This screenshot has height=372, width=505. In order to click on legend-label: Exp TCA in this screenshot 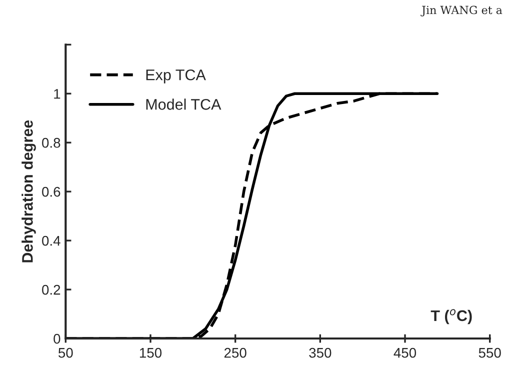, I will do `click(176, 76)`.